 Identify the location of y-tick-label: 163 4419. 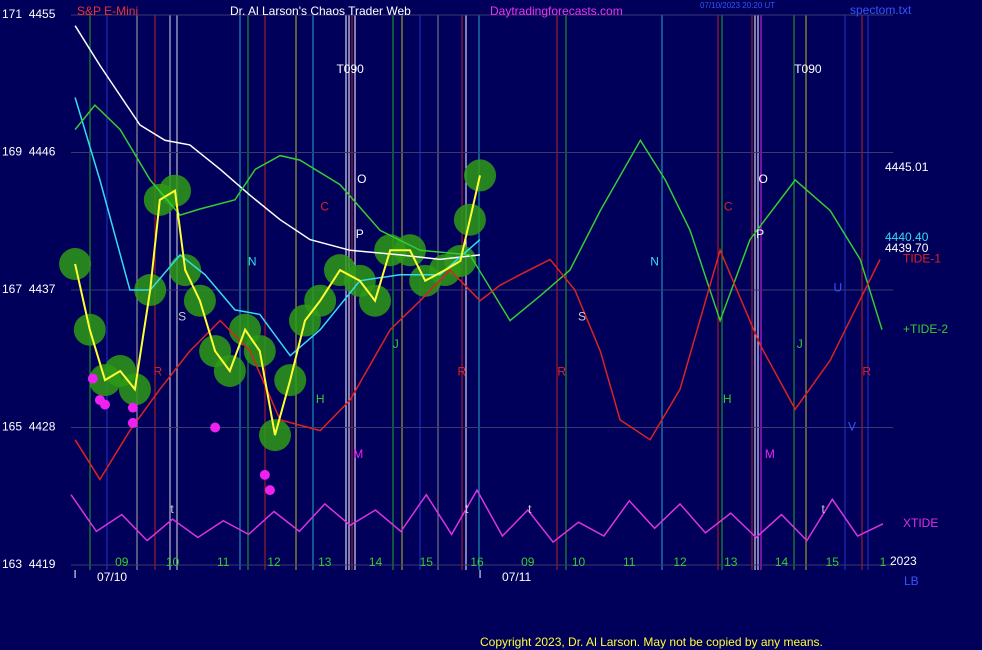
(29, 564).